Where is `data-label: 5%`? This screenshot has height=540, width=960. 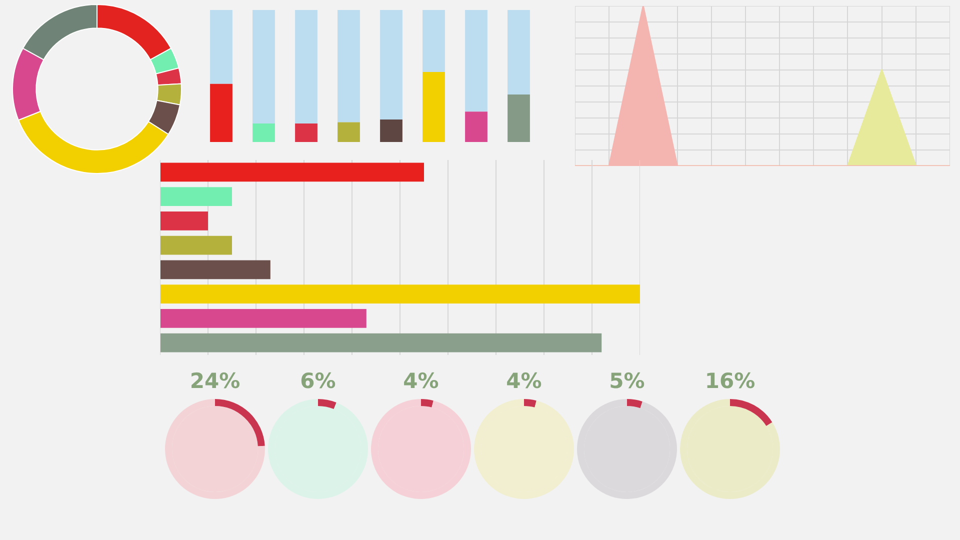 data-label: 5% is located at coordinates (627, 380).